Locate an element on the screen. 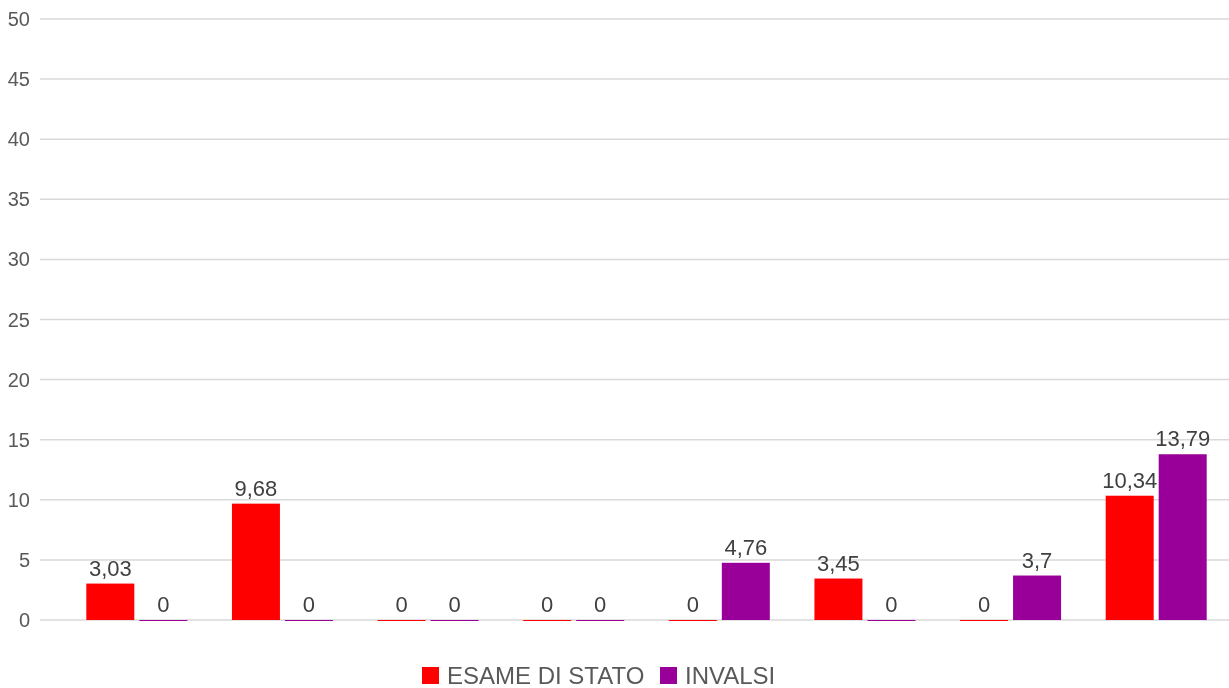 This screenshot has height=688, width=1229. y-tick-label: 35 is located at coordinates (18, 199).